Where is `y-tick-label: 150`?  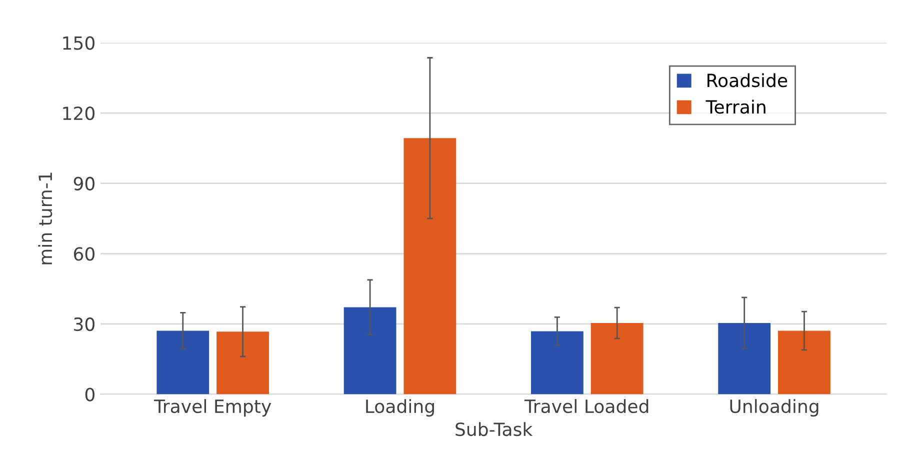
y-tick-label: 150 is located at coordinates (78, 43).